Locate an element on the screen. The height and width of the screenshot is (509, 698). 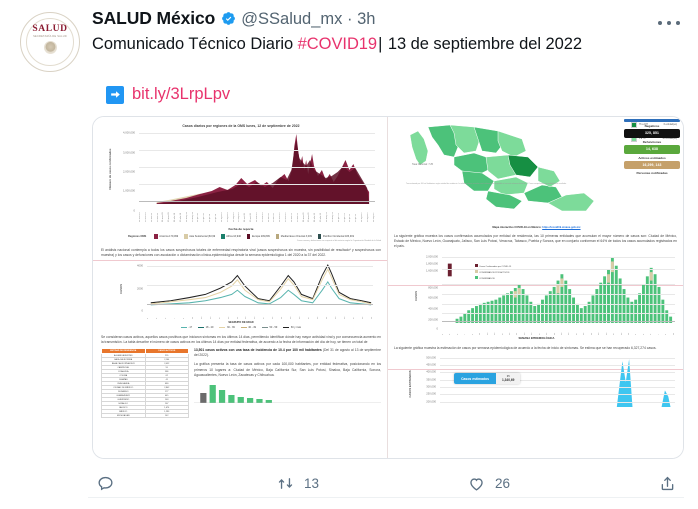
tooltip-label: Casos estimados is located at coordinates (475, 379).